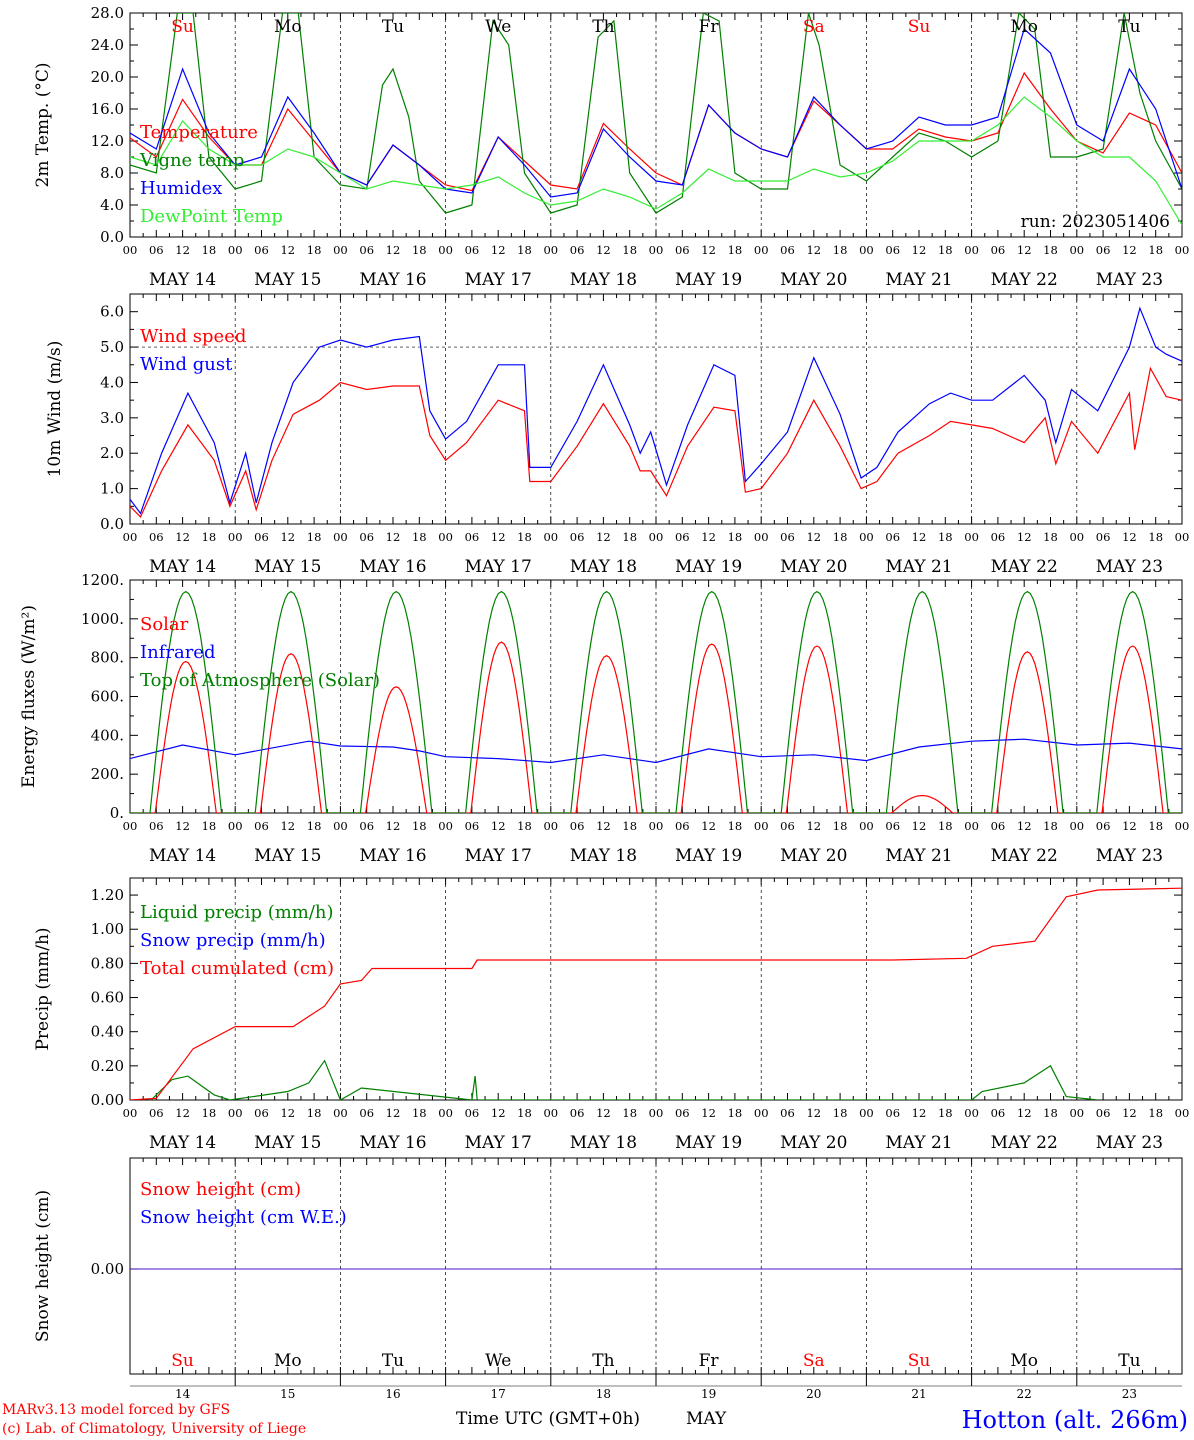  What do you see at coordinates (112, 418) in the screenshot?
I see `y-tick-label: 3.0` at bounding box center [112, 418].